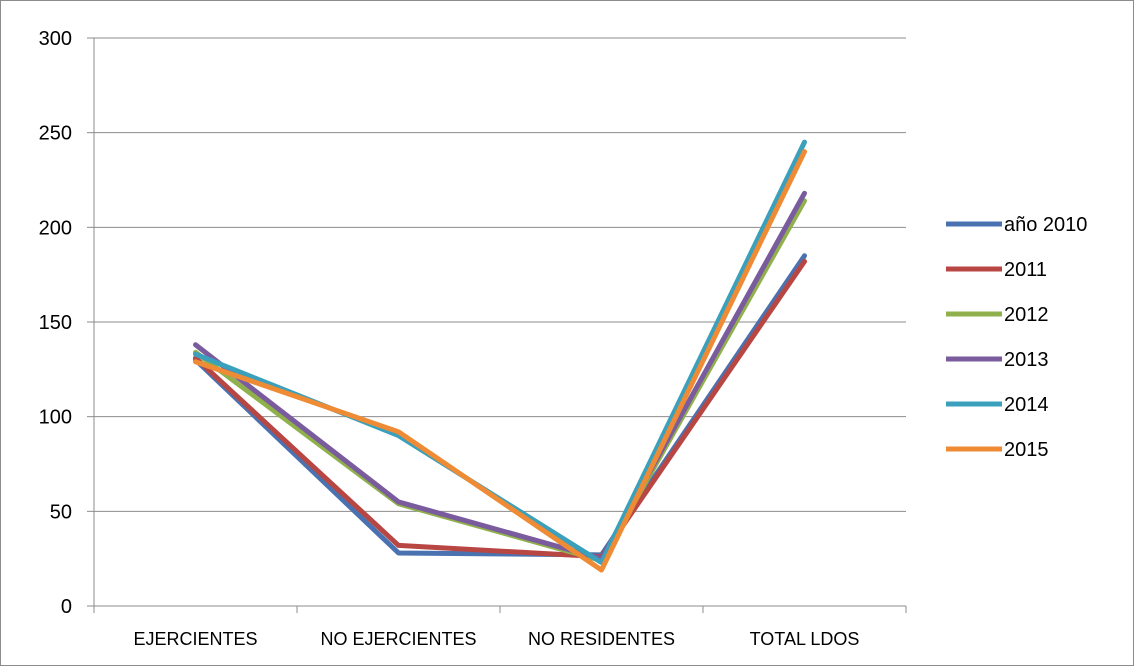 The height and width of the screenshot is (666, 1134). I want to click on legend-label: año 2010, so click(1045, 225).